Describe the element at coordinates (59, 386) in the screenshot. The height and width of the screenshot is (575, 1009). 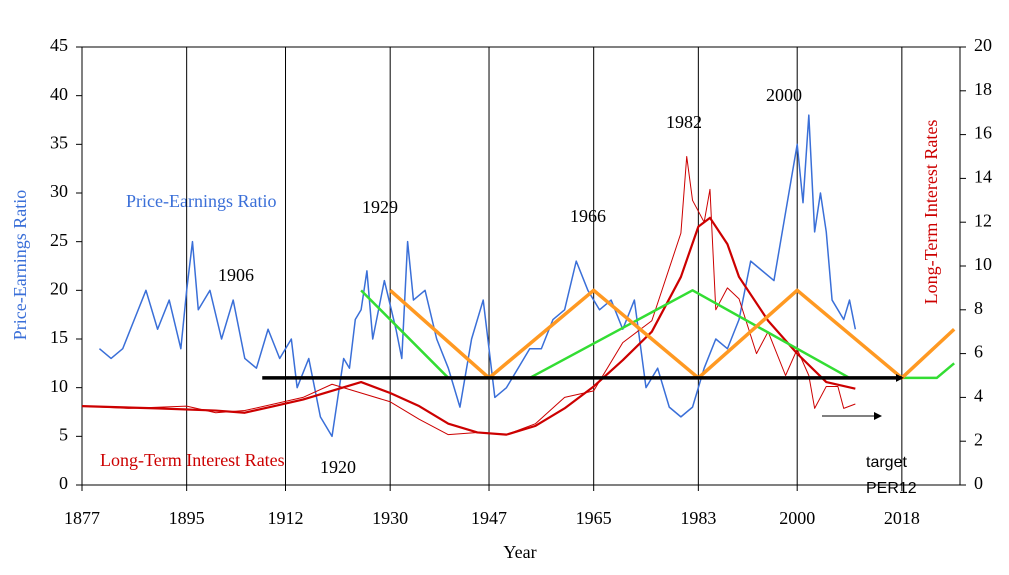
I see `y-tick-label: 10` at that location.